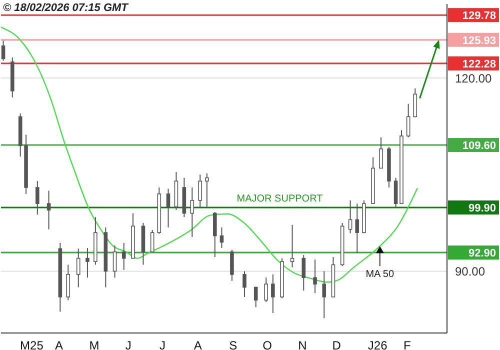  What do you see at coordinates (380, 274) in the screenshot?
I see `annotation: MA 50` at bounding box center [380, 274].